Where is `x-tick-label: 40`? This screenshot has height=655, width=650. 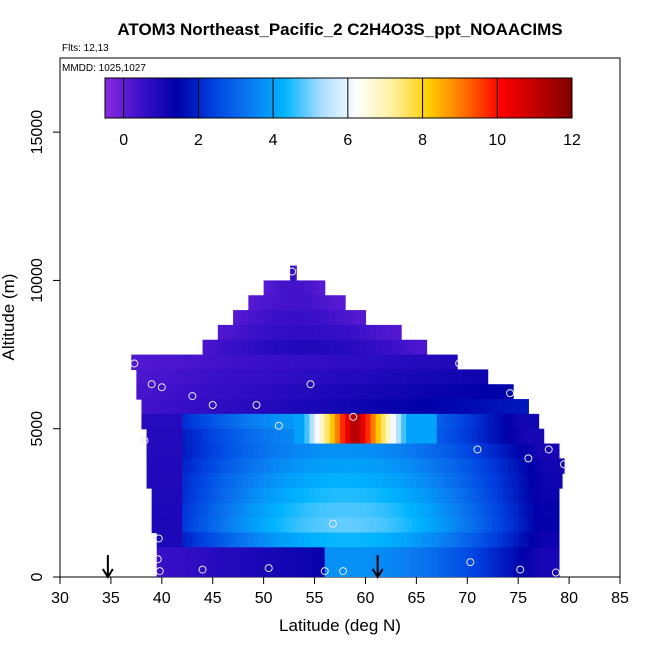 x-tick-label: 40 is located at coordinates (162, 598).